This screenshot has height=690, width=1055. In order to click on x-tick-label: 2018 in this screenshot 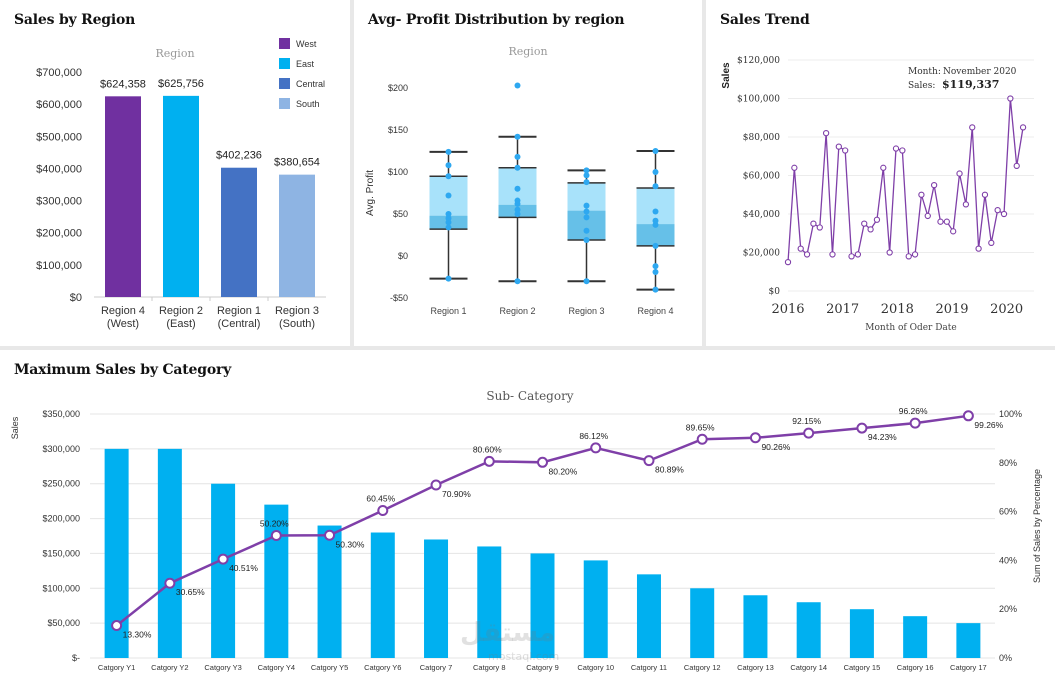, I will do `click(897, 309)`.